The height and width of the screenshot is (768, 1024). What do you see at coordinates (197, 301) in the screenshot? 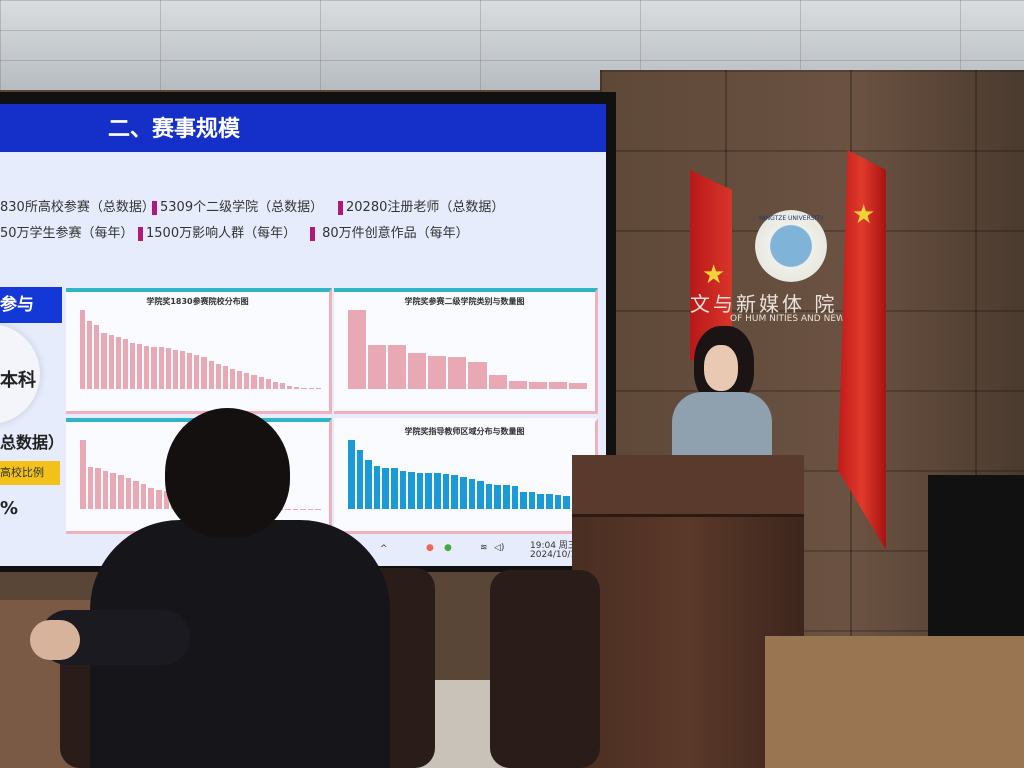
I see `chart-title: 学院奖1830参赛院校分布图` at bounding box center [197, 301].